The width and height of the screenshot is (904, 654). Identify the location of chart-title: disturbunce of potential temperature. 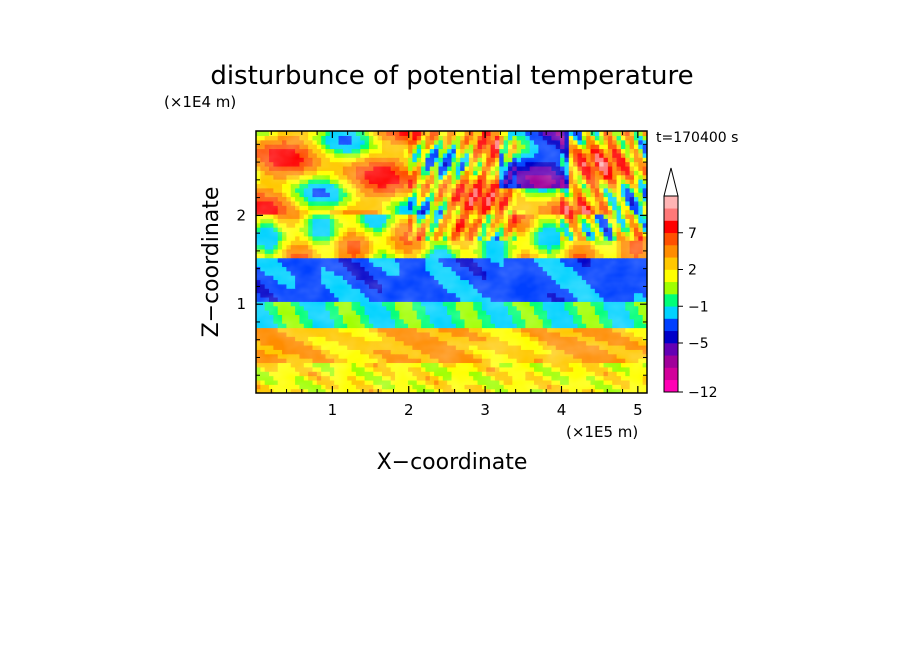
(451, 76).